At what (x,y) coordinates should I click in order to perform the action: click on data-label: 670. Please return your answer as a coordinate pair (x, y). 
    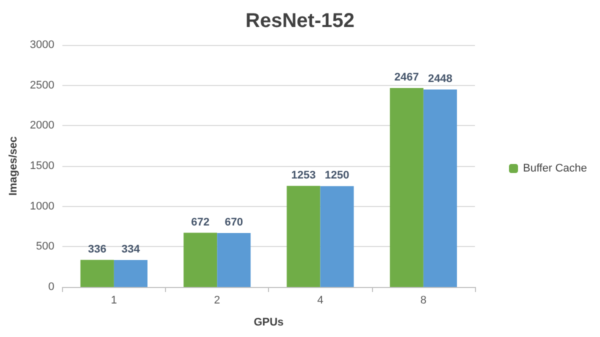
    Looking at the image, I should click on (234, 222).